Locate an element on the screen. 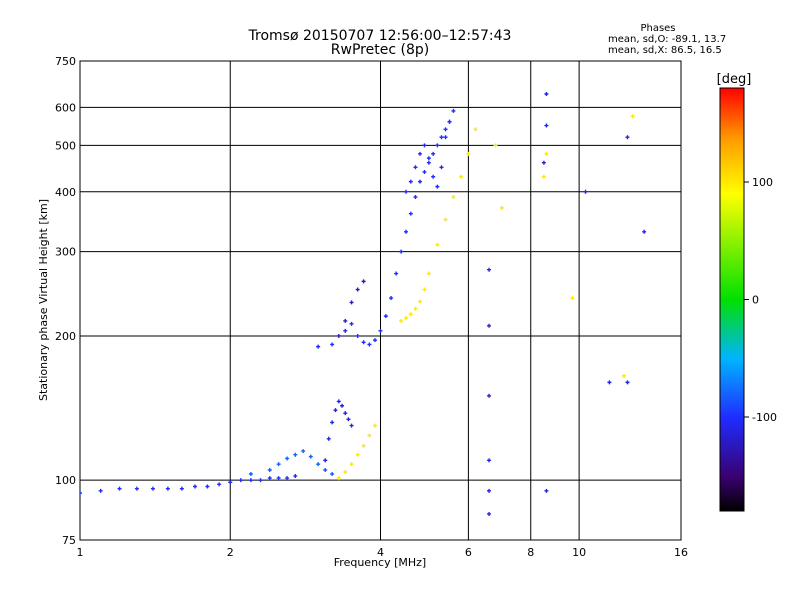 This screenshot has height=600, width=800. phase-stats-heading: Phases is located at coordinates (657, 28).